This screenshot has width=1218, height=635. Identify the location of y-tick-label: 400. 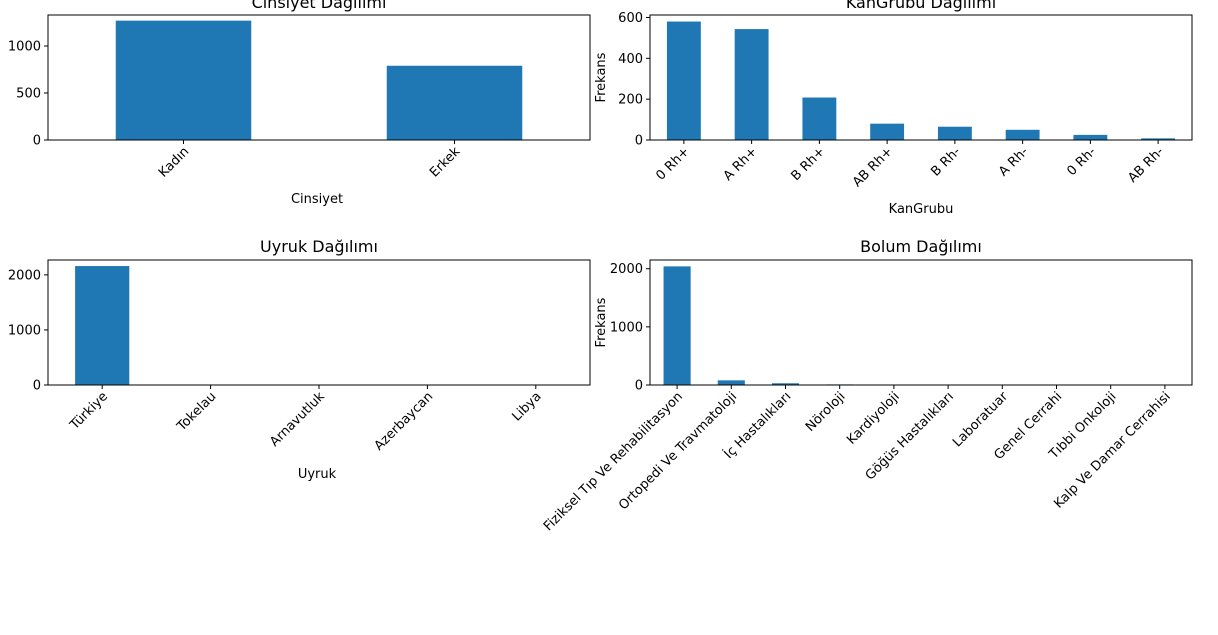
(630, 59).